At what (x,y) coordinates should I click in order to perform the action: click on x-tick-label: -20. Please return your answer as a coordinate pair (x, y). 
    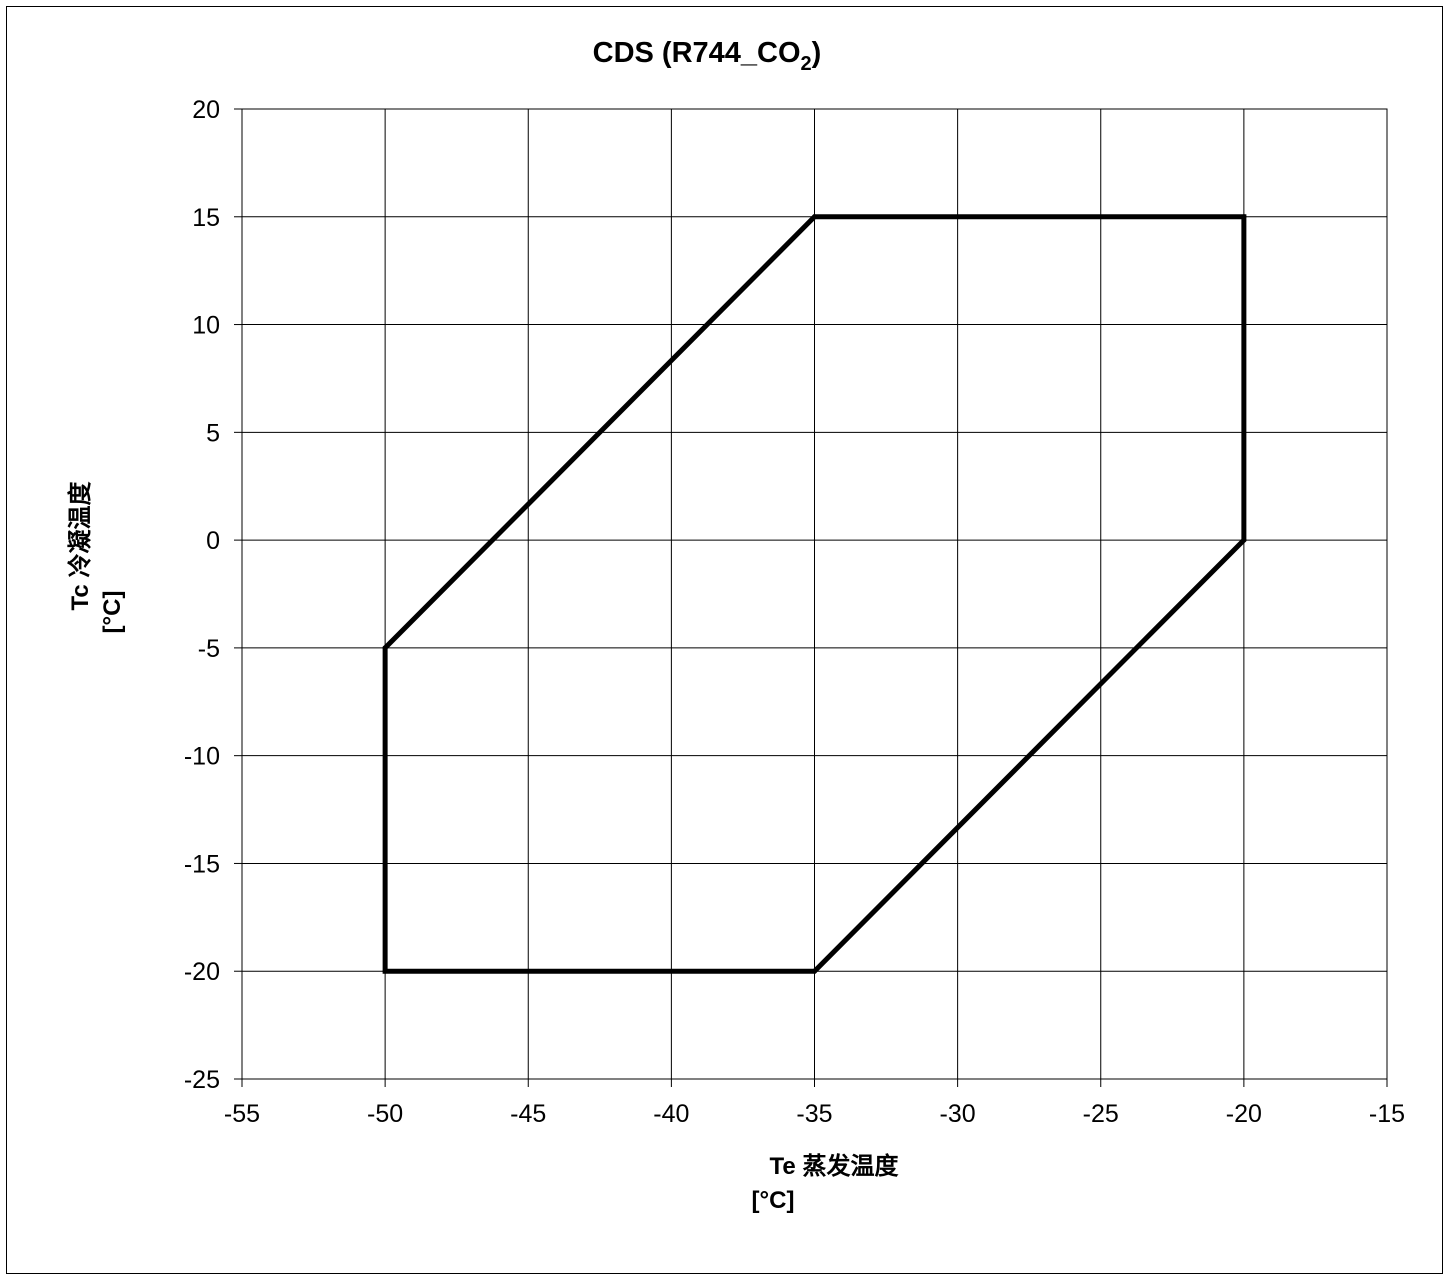
    Looking at the image, I should click on (1244, 1114).